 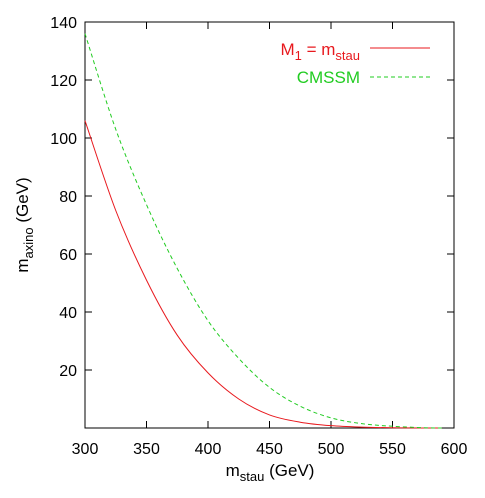 What do you see at coordinates (331, 449) in the screenshot?
I see `x-tick-label: 500` at bounding box center [331, 449].